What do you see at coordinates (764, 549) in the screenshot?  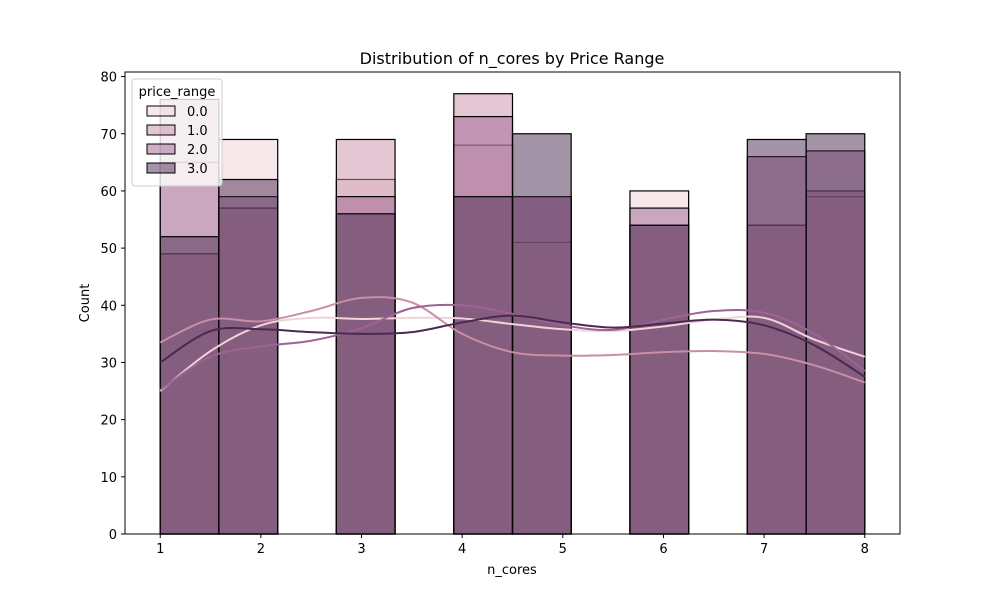 I see `x-tick-label: 7` at bounding box center [764, 549].